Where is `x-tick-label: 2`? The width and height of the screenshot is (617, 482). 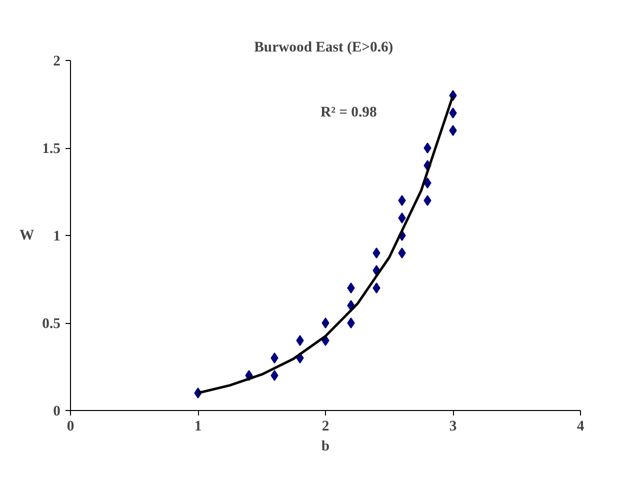
x-tick-label: 2 is located at coordinates (326, 426).